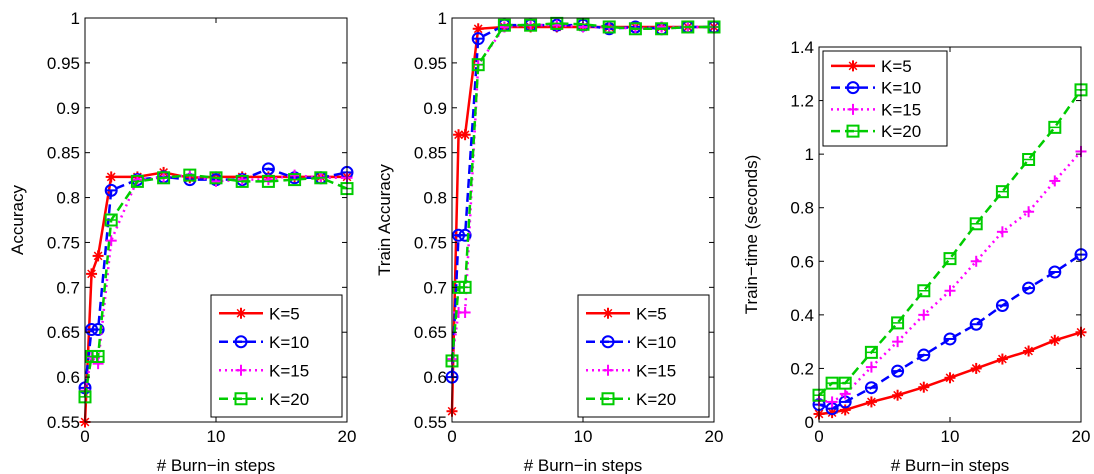 The image size is (1094, 474). I want to click on x-tick-label: 10, so click(583, 436).